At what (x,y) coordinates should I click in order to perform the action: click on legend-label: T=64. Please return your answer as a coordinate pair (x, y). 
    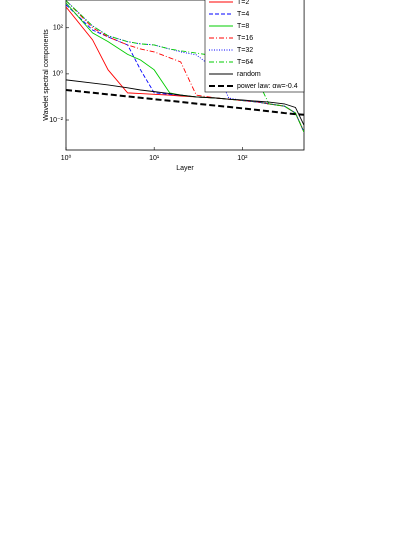
    Looking at the image, I should click on (245, 62).